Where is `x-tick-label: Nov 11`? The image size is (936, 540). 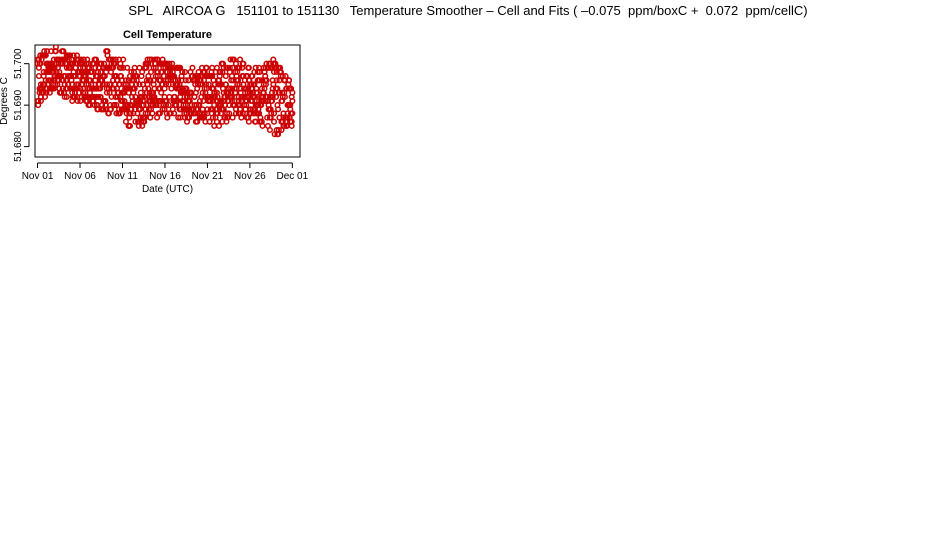
x-tick-label: Nov 11 is located at coordinates (122, 176).